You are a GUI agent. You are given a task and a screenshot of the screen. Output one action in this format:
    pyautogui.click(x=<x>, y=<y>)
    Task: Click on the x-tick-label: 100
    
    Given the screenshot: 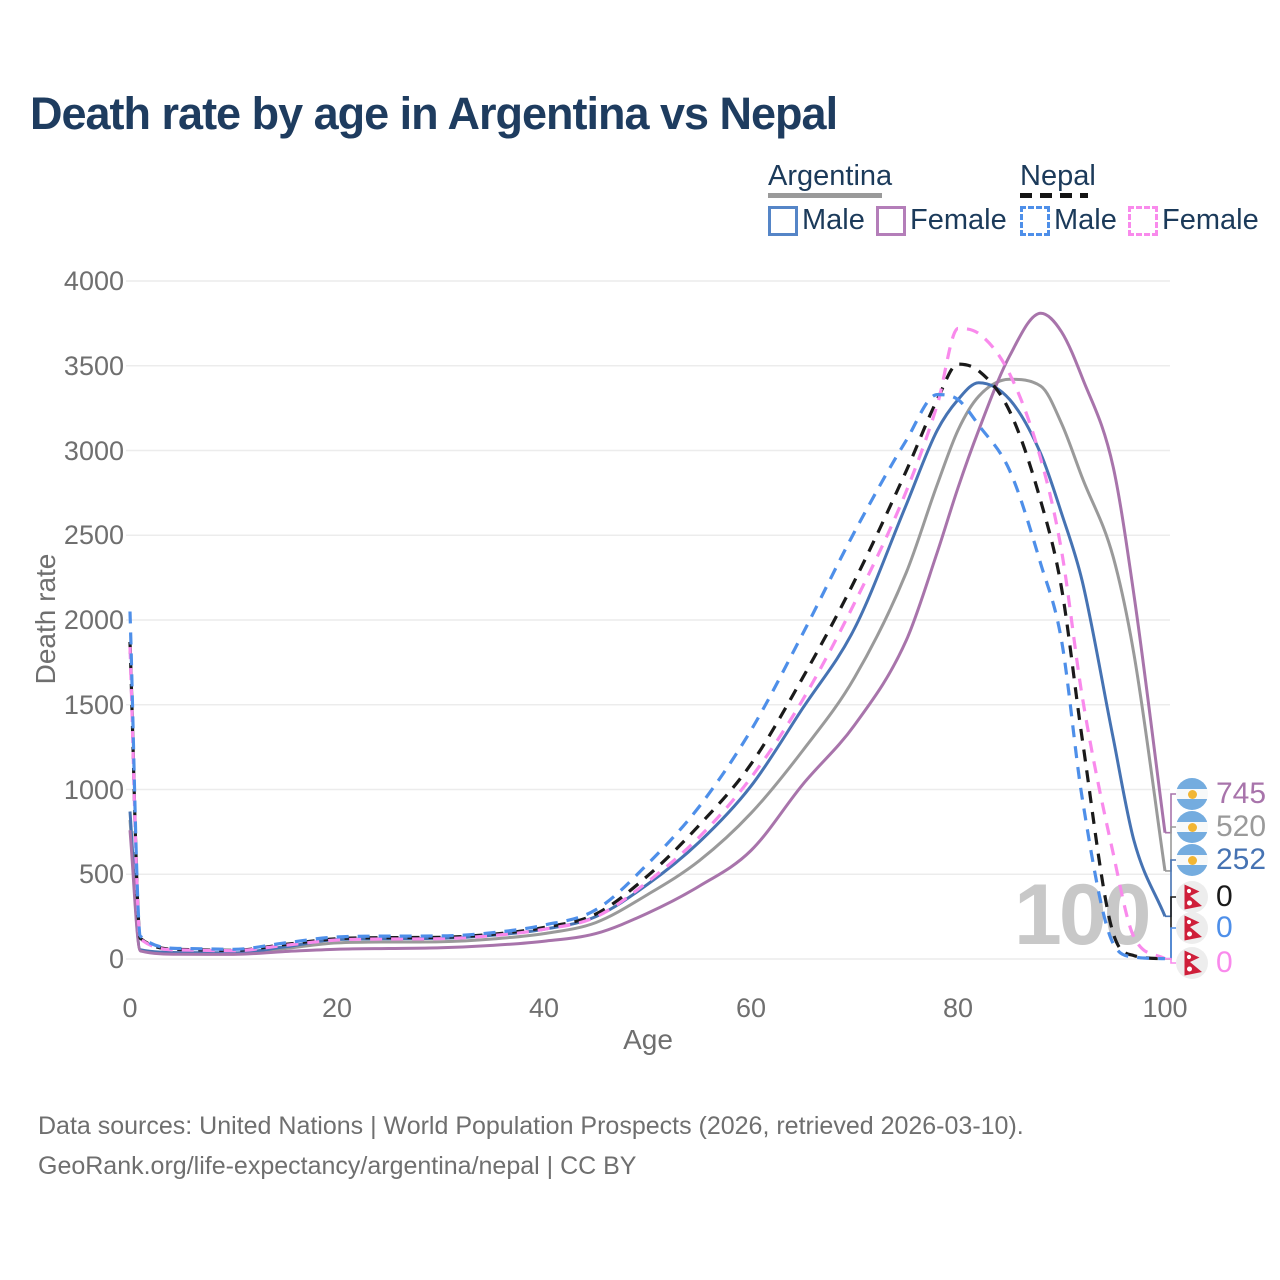 What is the action you would take?
    pyautogui.click(x=1165, y=1008)
    